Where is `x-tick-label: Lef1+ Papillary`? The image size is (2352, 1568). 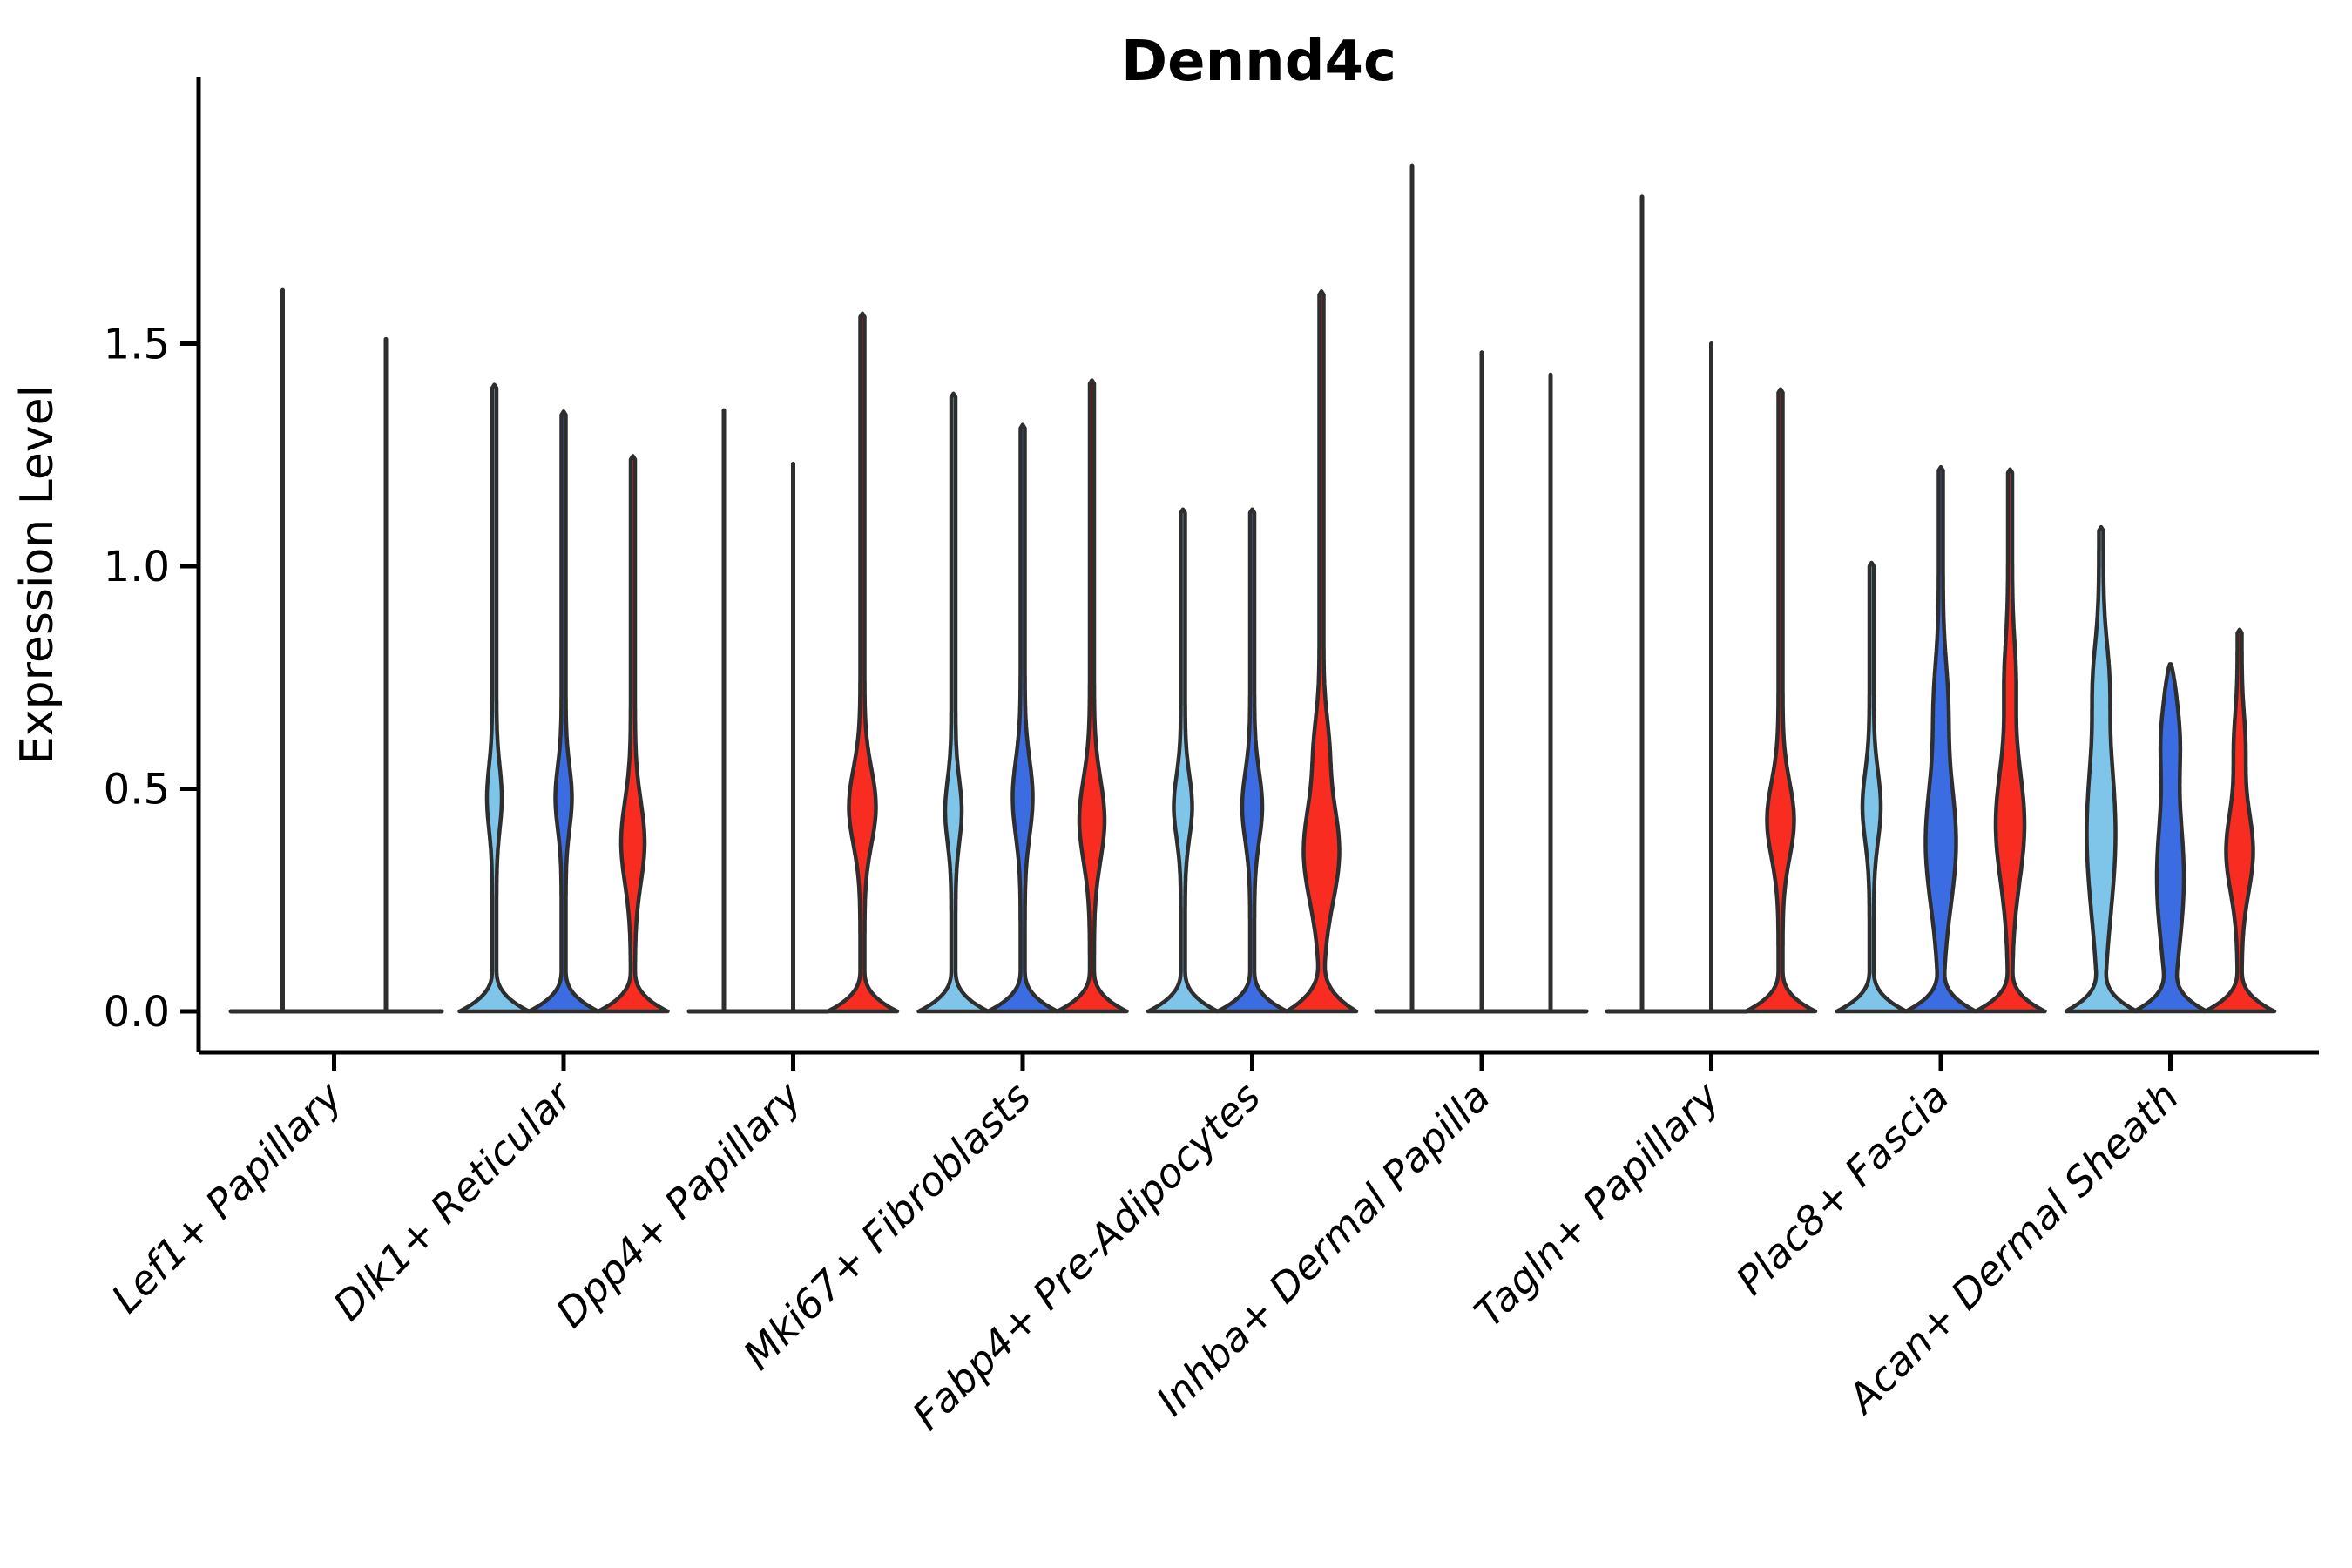
x-tick-label: Lef1+ Papillary is located at coordinates (226, 1196).